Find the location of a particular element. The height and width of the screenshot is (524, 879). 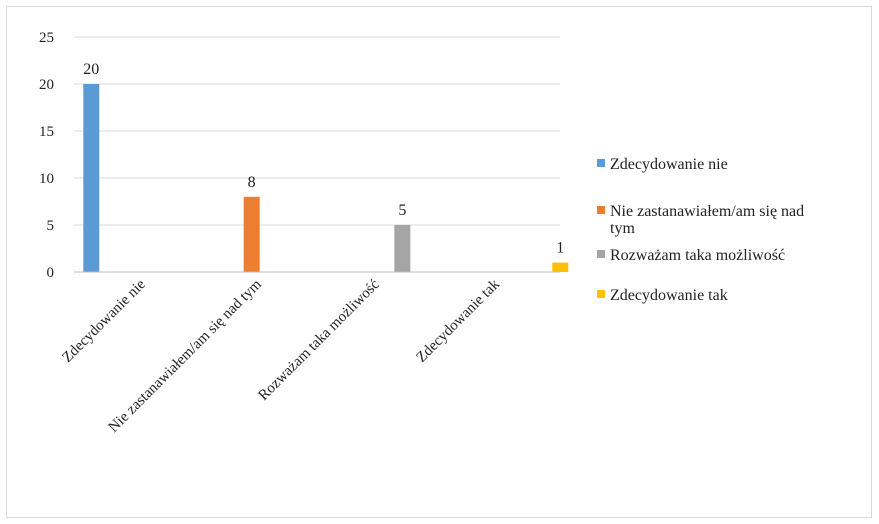

y-tick-label: 15 is located at coordinates (46, 132).